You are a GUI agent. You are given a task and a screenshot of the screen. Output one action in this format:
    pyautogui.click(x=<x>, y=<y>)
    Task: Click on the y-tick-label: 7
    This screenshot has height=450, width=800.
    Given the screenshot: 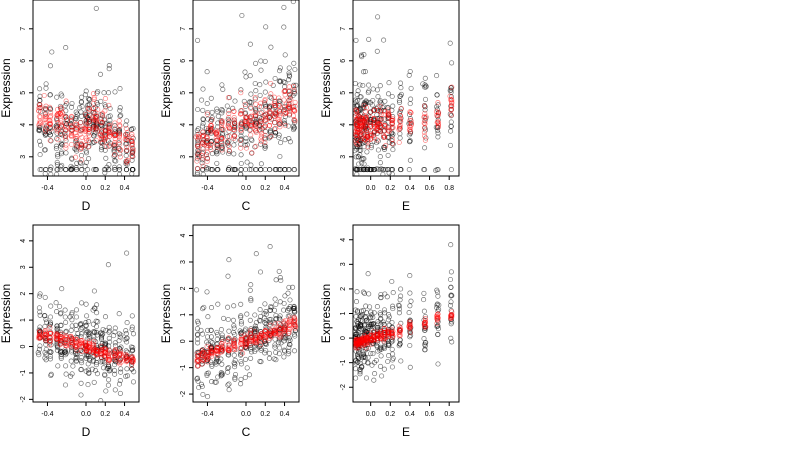 What is the action you would take?
    pyautogui.click(x=343, y=29)
    